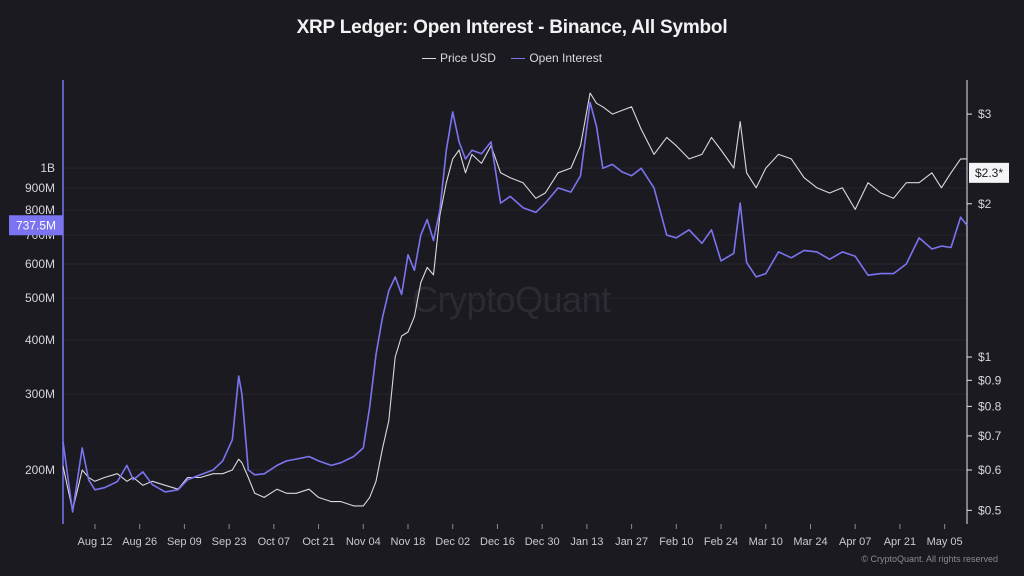  Describe the element at coordinates (509, 199) in the screenshot. I see `current-value-badges: 737.5M $2.3*` at that location.